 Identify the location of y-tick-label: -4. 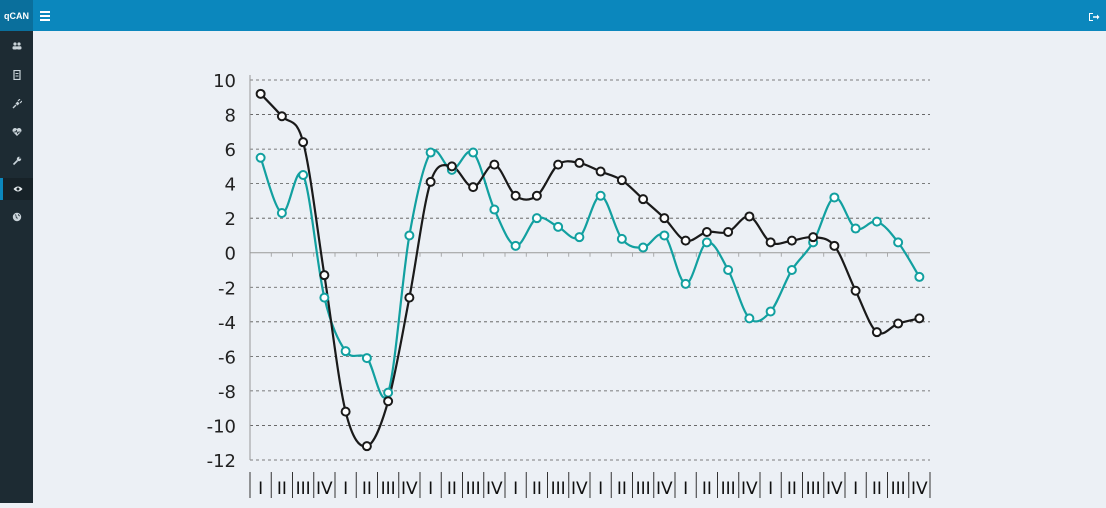
(227, 323).